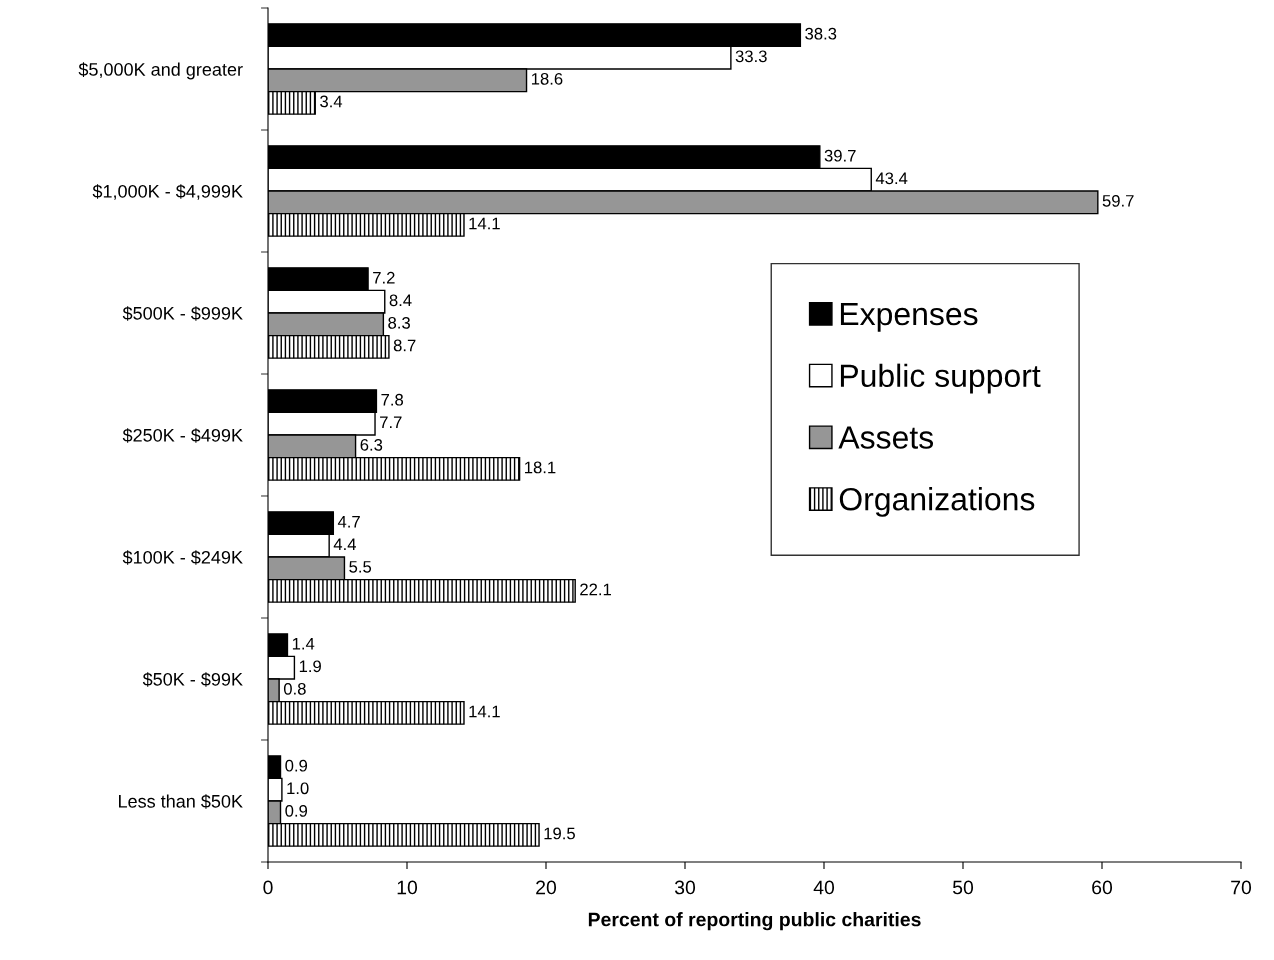 The image size is (1274, 960). Describe the element at coordinates (821, 33) in the screenshot. I see `data-label: 38.3` at that location.